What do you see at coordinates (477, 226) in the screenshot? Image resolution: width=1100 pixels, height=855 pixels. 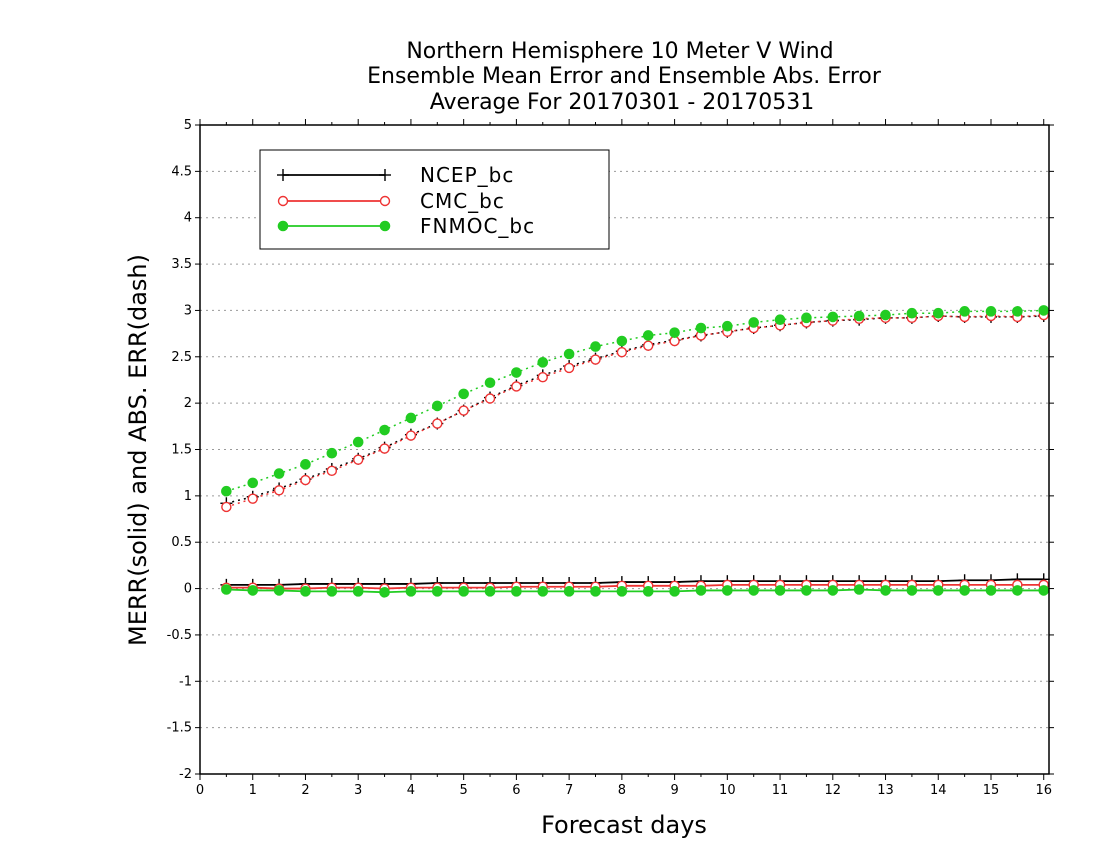 I see `legend-label: FNMOC_bc` at bounding box center [477, 226].